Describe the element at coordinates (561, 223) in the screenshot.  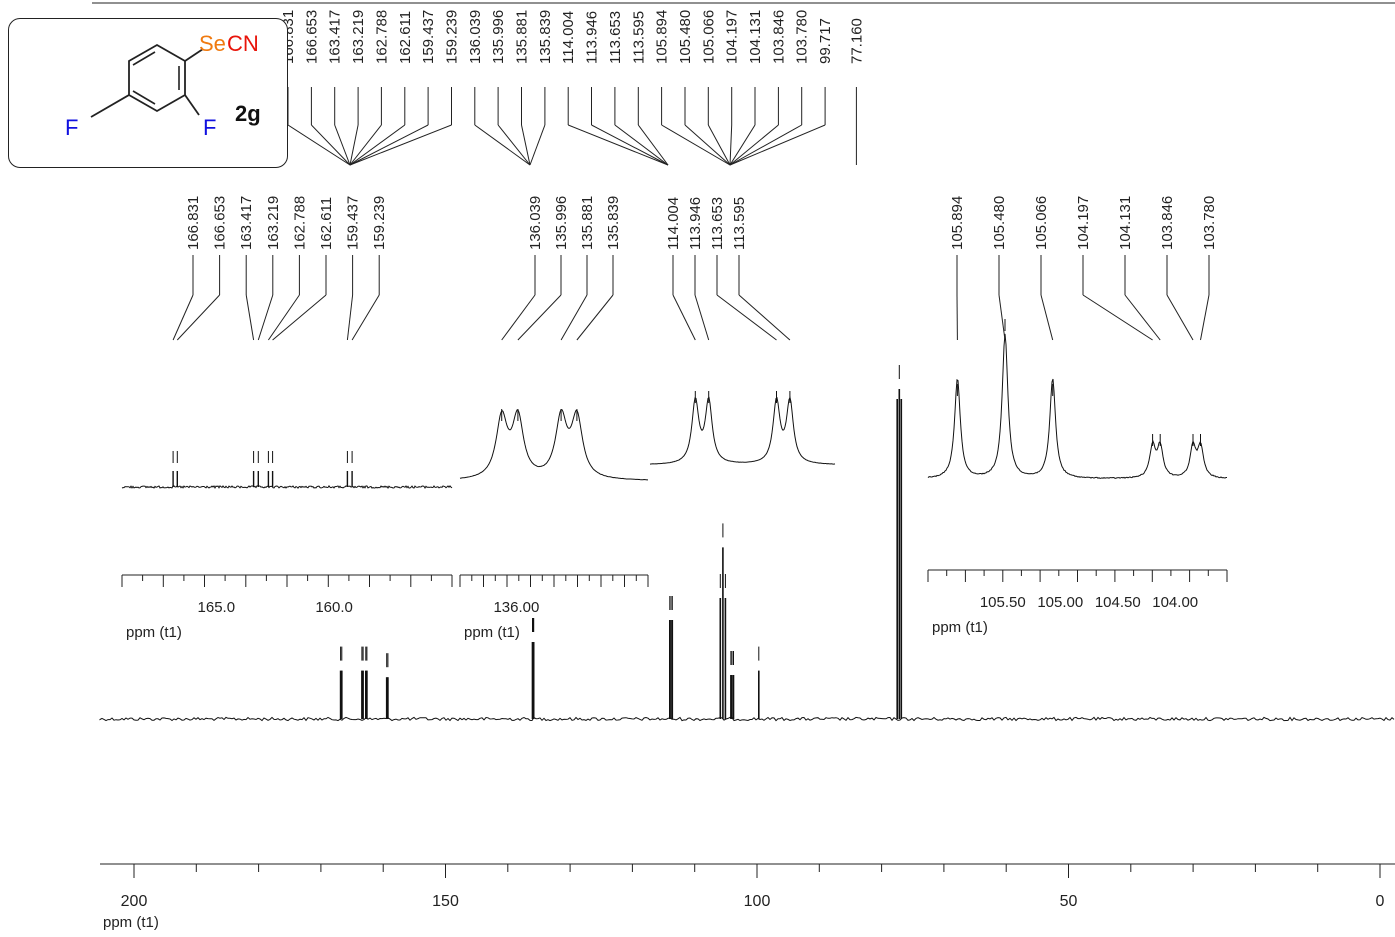
I see `inset-peak-label: 135.996` at that location.